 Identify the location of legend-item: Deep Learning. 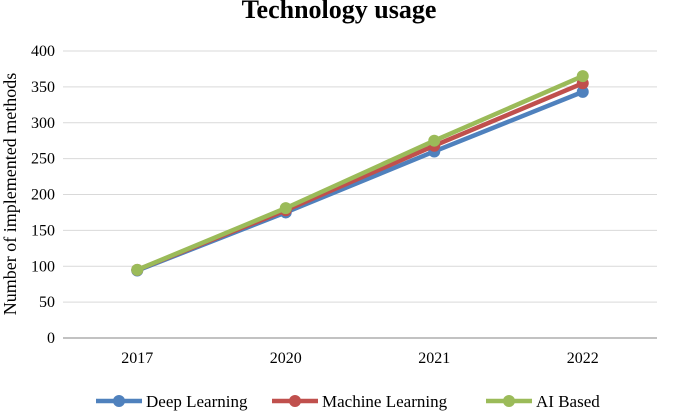
(172, 401).